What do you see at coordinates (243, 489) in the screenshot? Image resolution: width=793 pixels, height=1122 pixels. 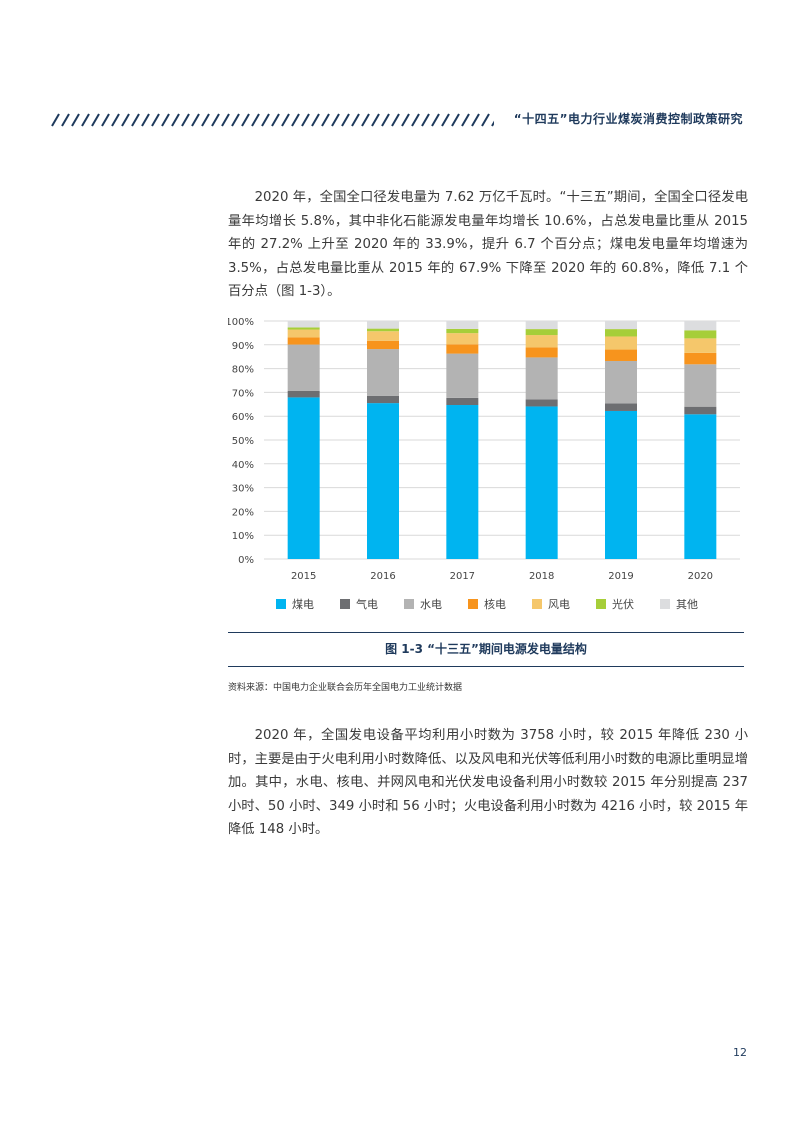 I see `y-tick-label: 30%` at bounding box center [243, 489].